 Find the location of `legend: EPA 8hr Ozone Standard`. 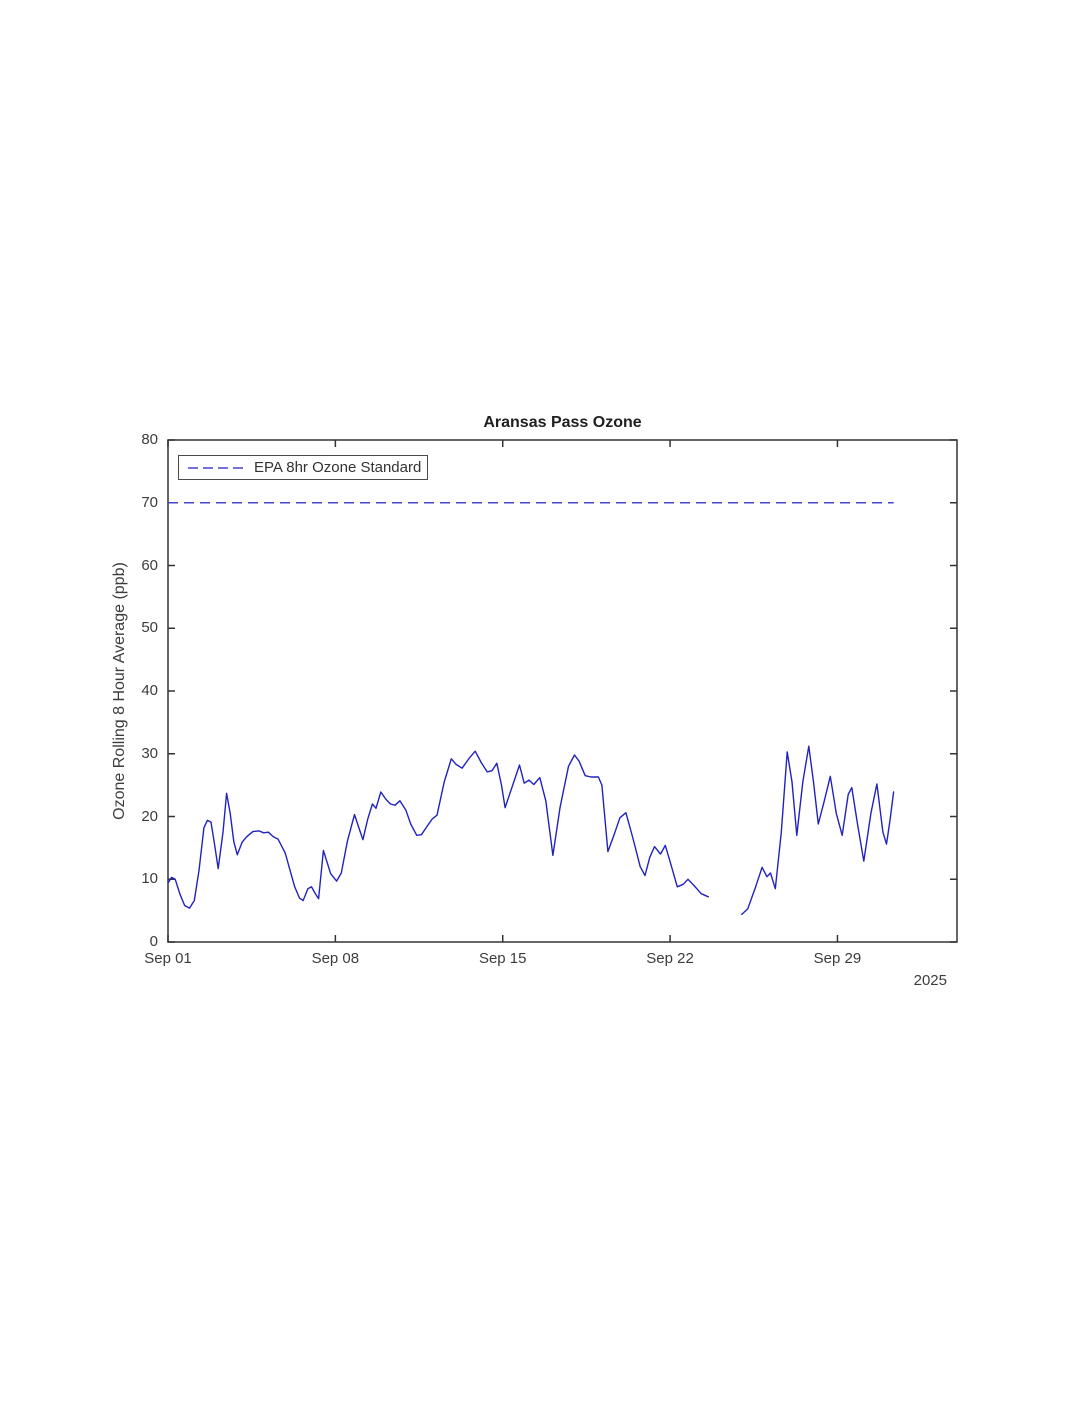

legend: EPA 8hr Ozone Standard is located at coordinates (303, 467).